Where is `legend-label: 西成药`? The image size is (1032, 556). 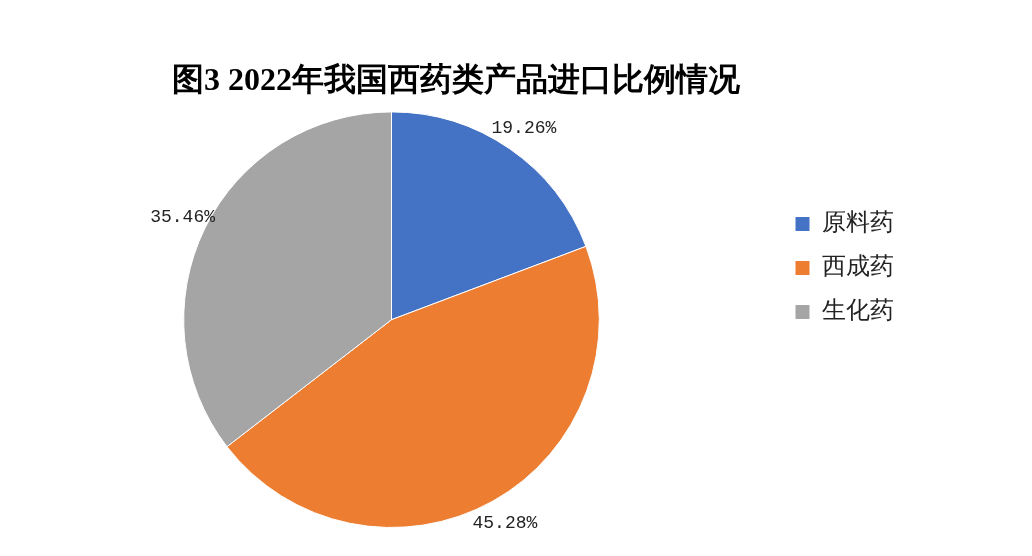 legend-label: 西成药 is located at coordinates (858, 266).